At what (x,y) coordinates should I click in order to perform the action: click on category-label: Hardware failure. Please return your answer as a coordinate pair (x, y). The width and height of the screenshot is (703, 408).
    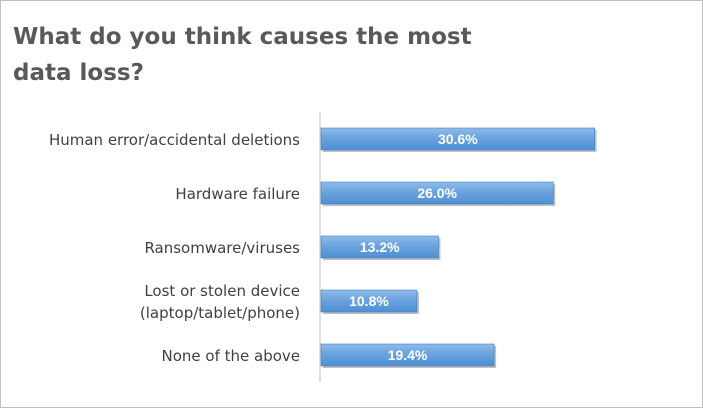
    Looking at the image, I should click on (237, 194).